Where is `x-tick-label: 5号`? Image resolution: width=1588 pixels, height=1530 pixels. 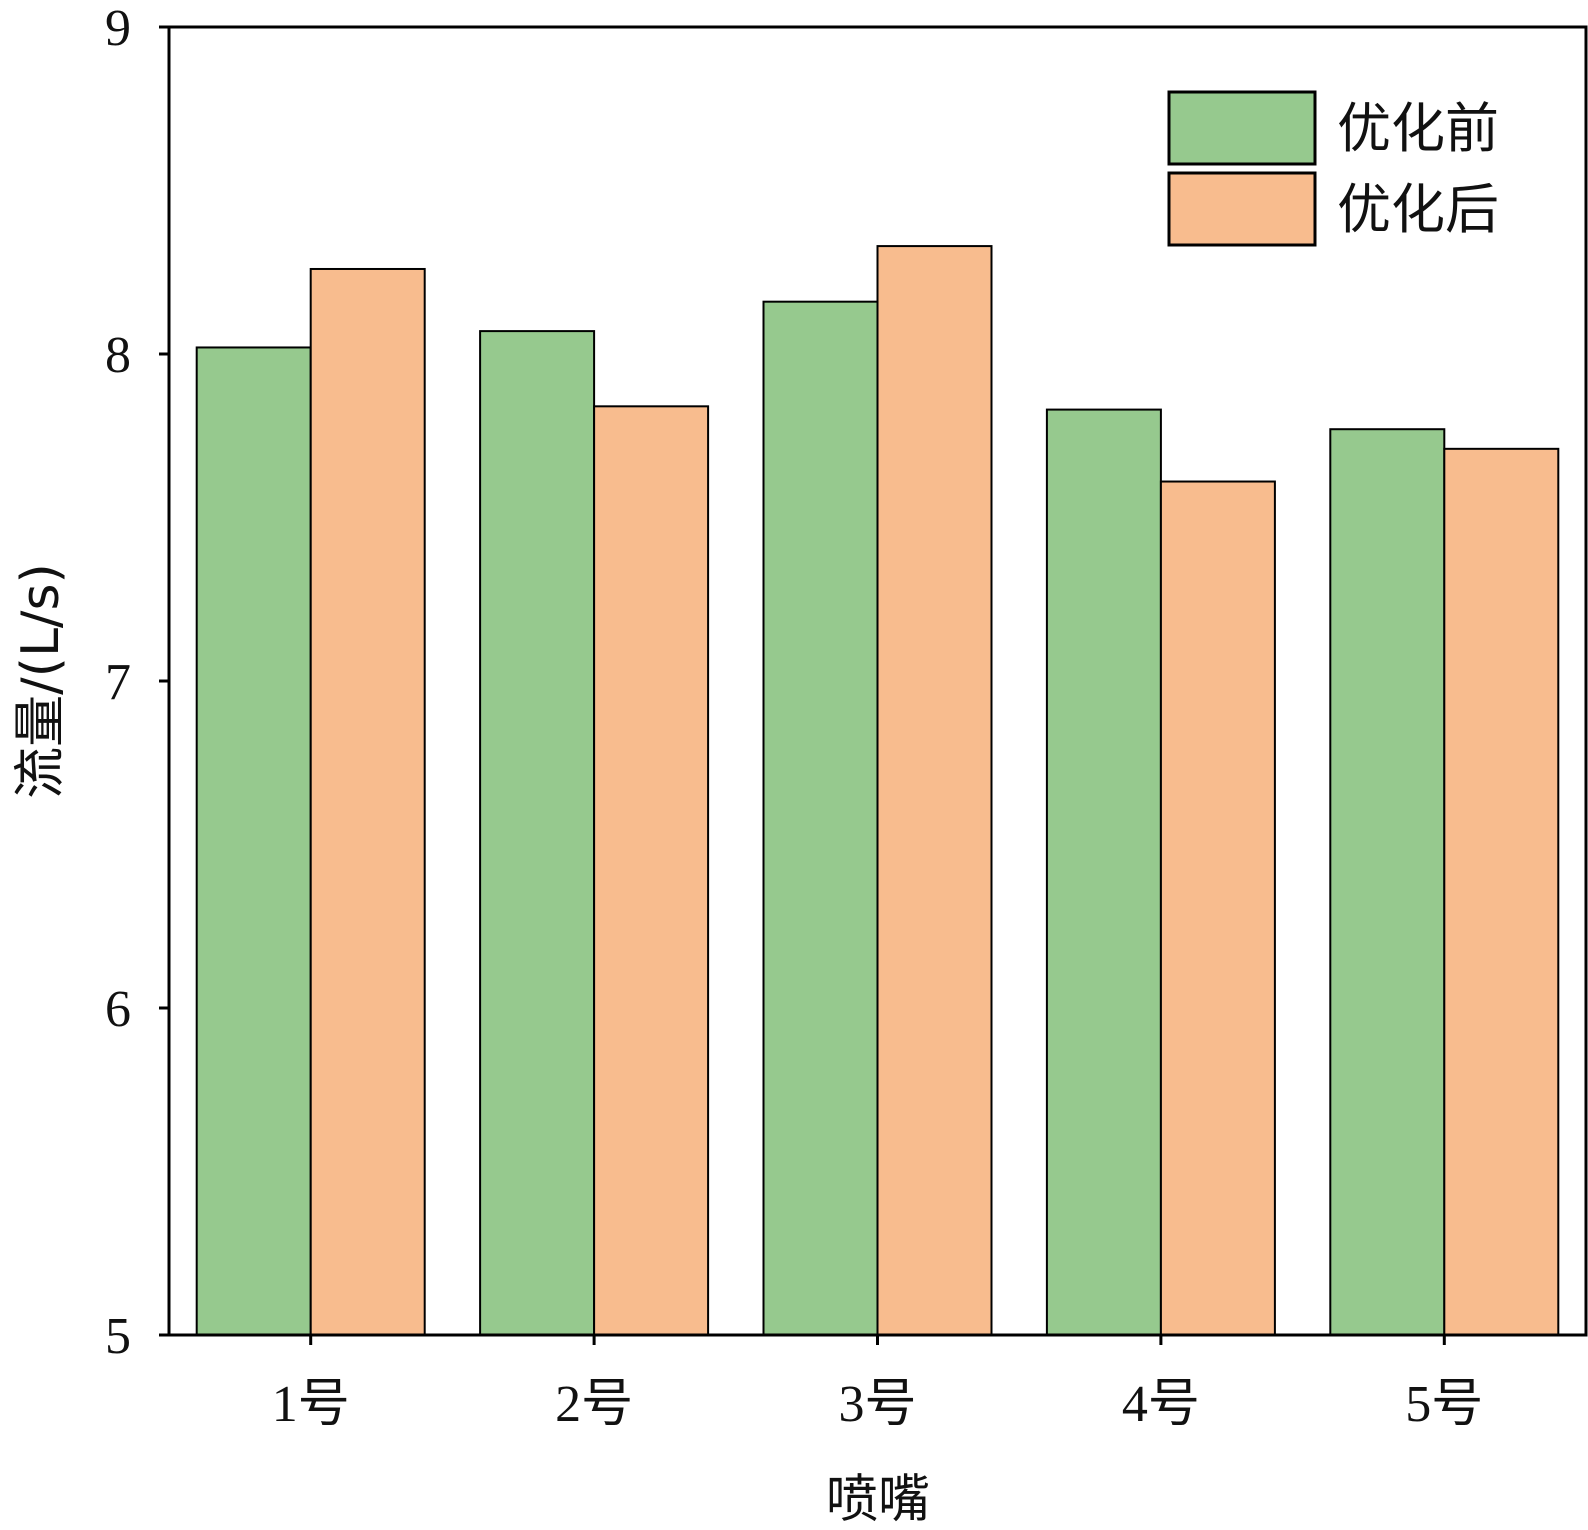
x-tick-label: 5号 is located at coordinates (1444, 1404).